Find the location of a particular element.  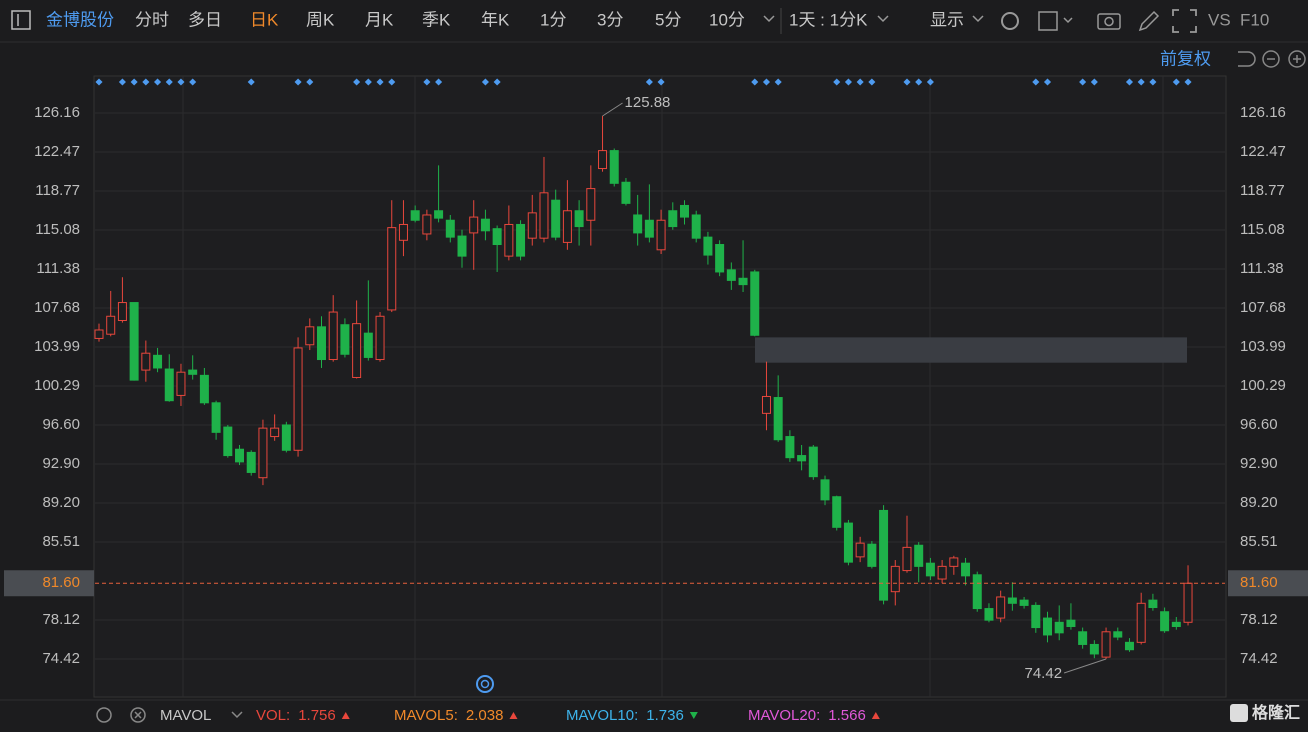

settings-icon is located at coordinates (1010, 21).